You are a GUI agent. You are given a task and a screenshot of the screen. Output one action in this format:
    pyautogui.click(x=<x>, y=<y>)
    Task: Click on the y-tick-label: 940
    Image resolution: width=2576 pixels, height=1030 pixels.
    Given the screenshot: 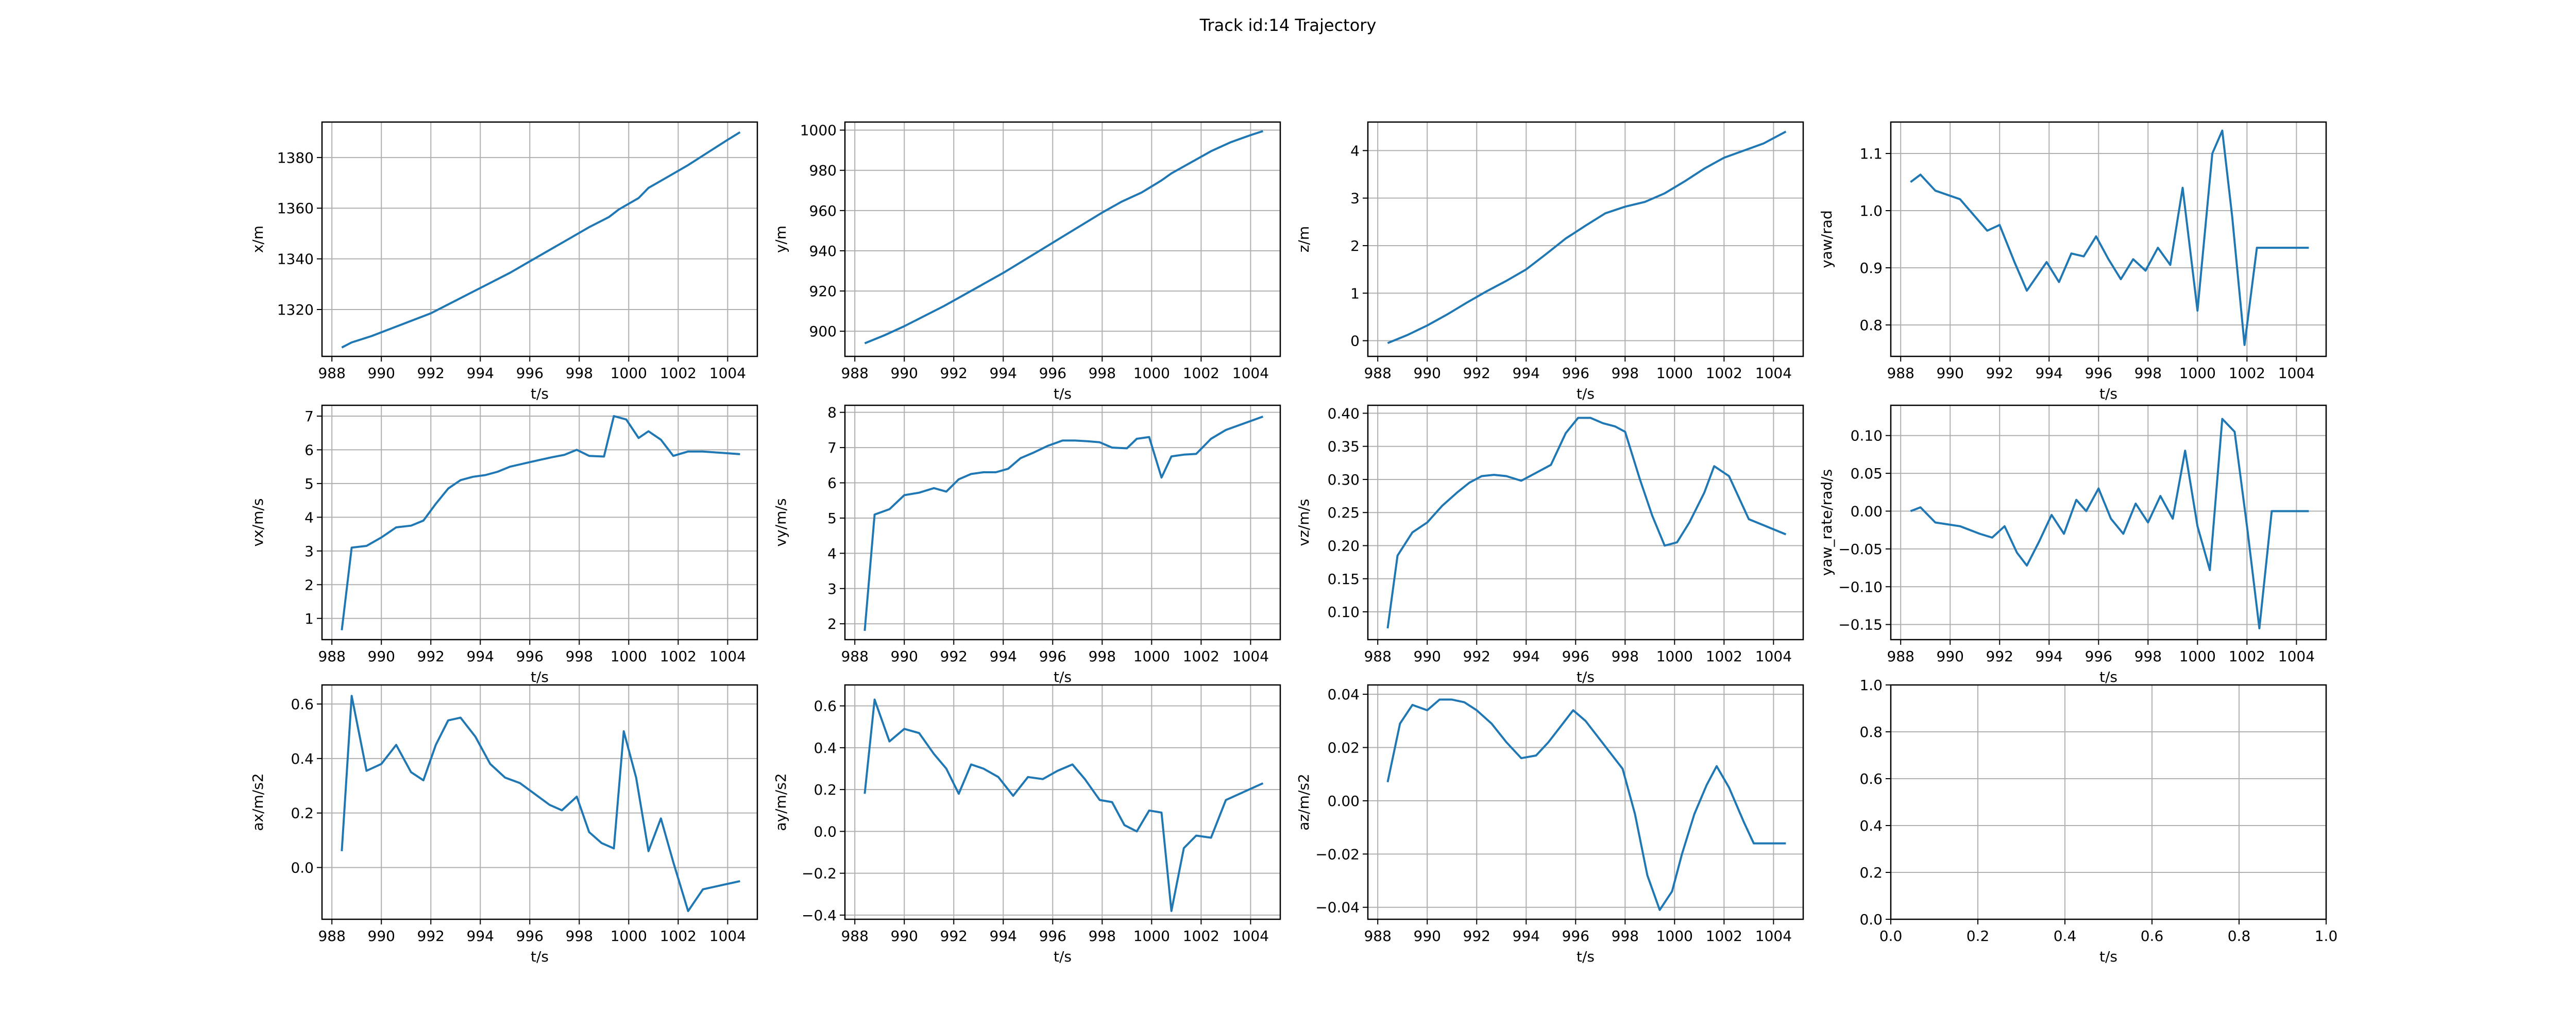 What is the action you would take?
    pyautogui.click(x=823, y=252)
    